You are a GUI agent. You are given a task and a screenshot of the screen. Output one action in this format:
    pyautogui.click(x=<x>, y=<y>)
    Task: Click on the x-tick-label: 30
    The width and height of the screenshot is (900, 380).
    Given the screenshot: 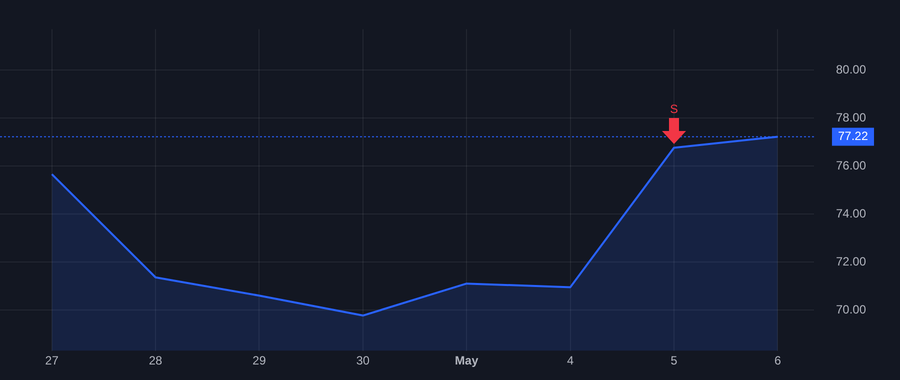 What is the action you would take?
    pyautogui.click(x=363, y=360)
    